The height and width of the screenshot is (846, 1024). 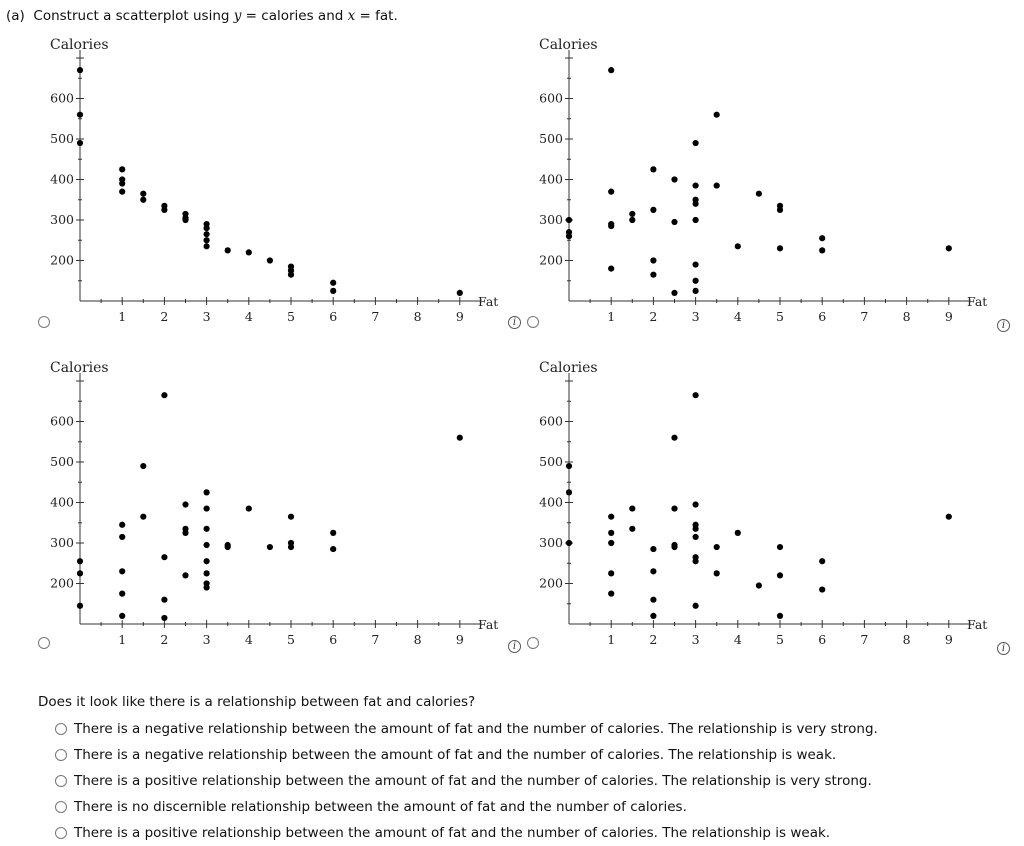 I want to click on plot-a-radio, so click(x=44, y=322).